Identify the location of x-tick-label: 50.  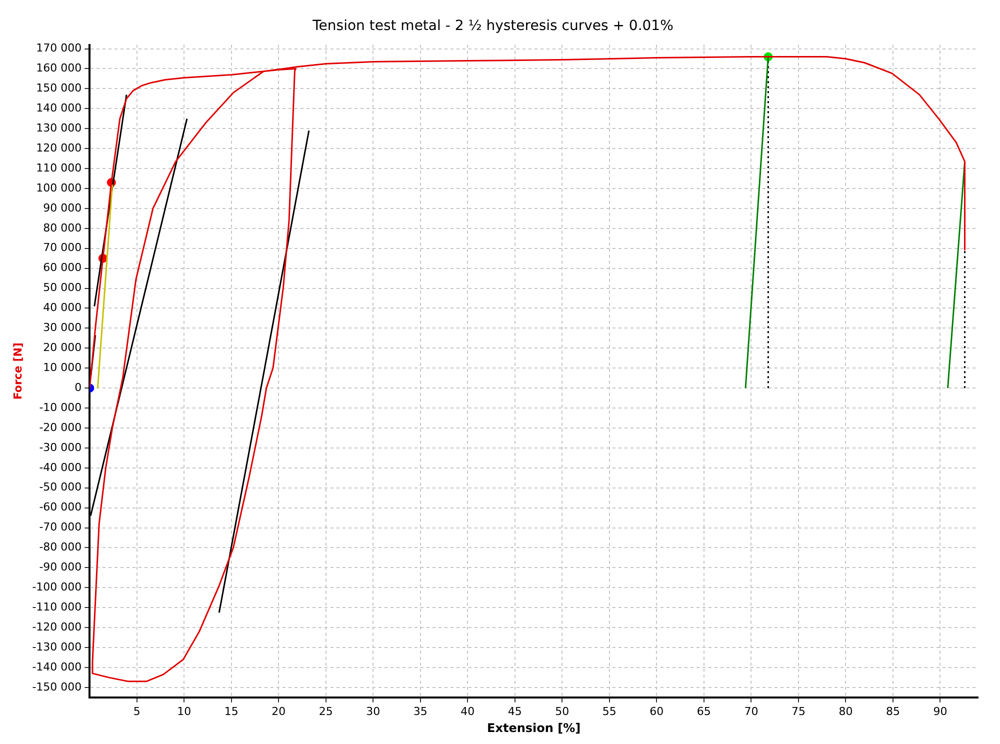
(562, 711).